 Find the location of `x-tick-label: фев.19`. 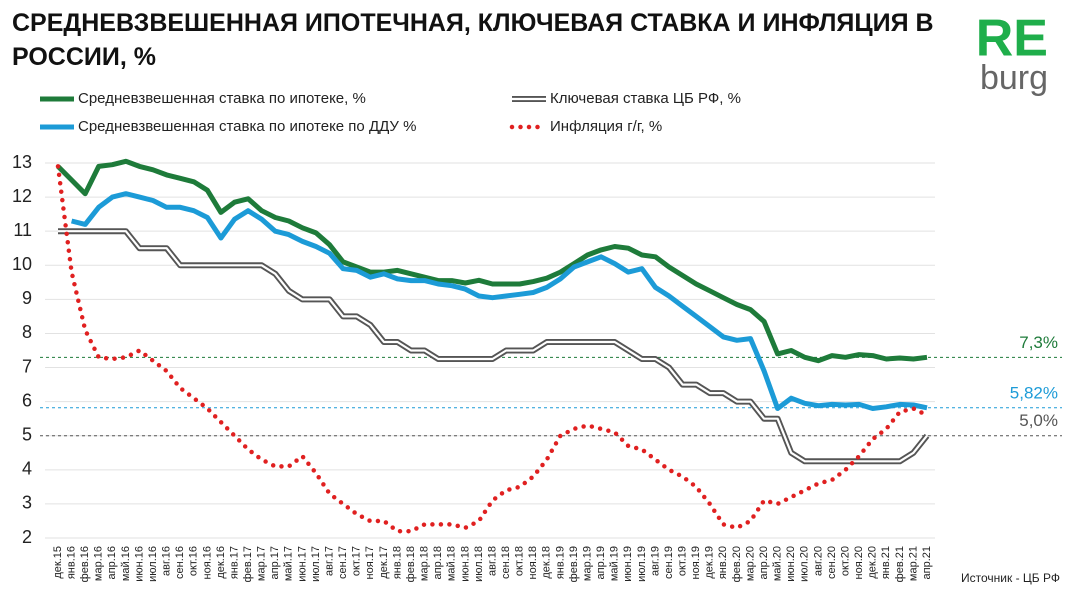

x-tick-label: фев.19 is located at coordinates (574, 564).